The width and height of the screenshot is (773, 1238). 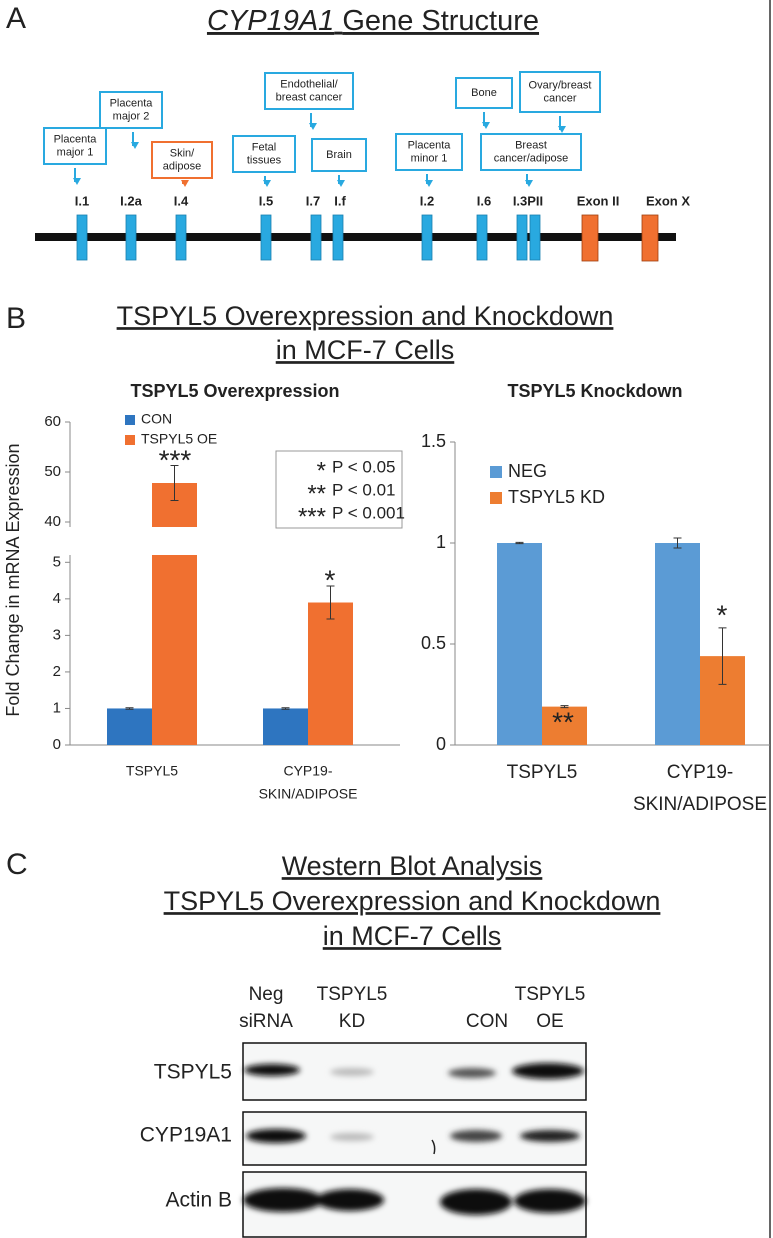 What do you see at coordinates (193, 1072) in the screenshot?
I see `row-label: TSPYL5` at bounding box center [193, 1072].